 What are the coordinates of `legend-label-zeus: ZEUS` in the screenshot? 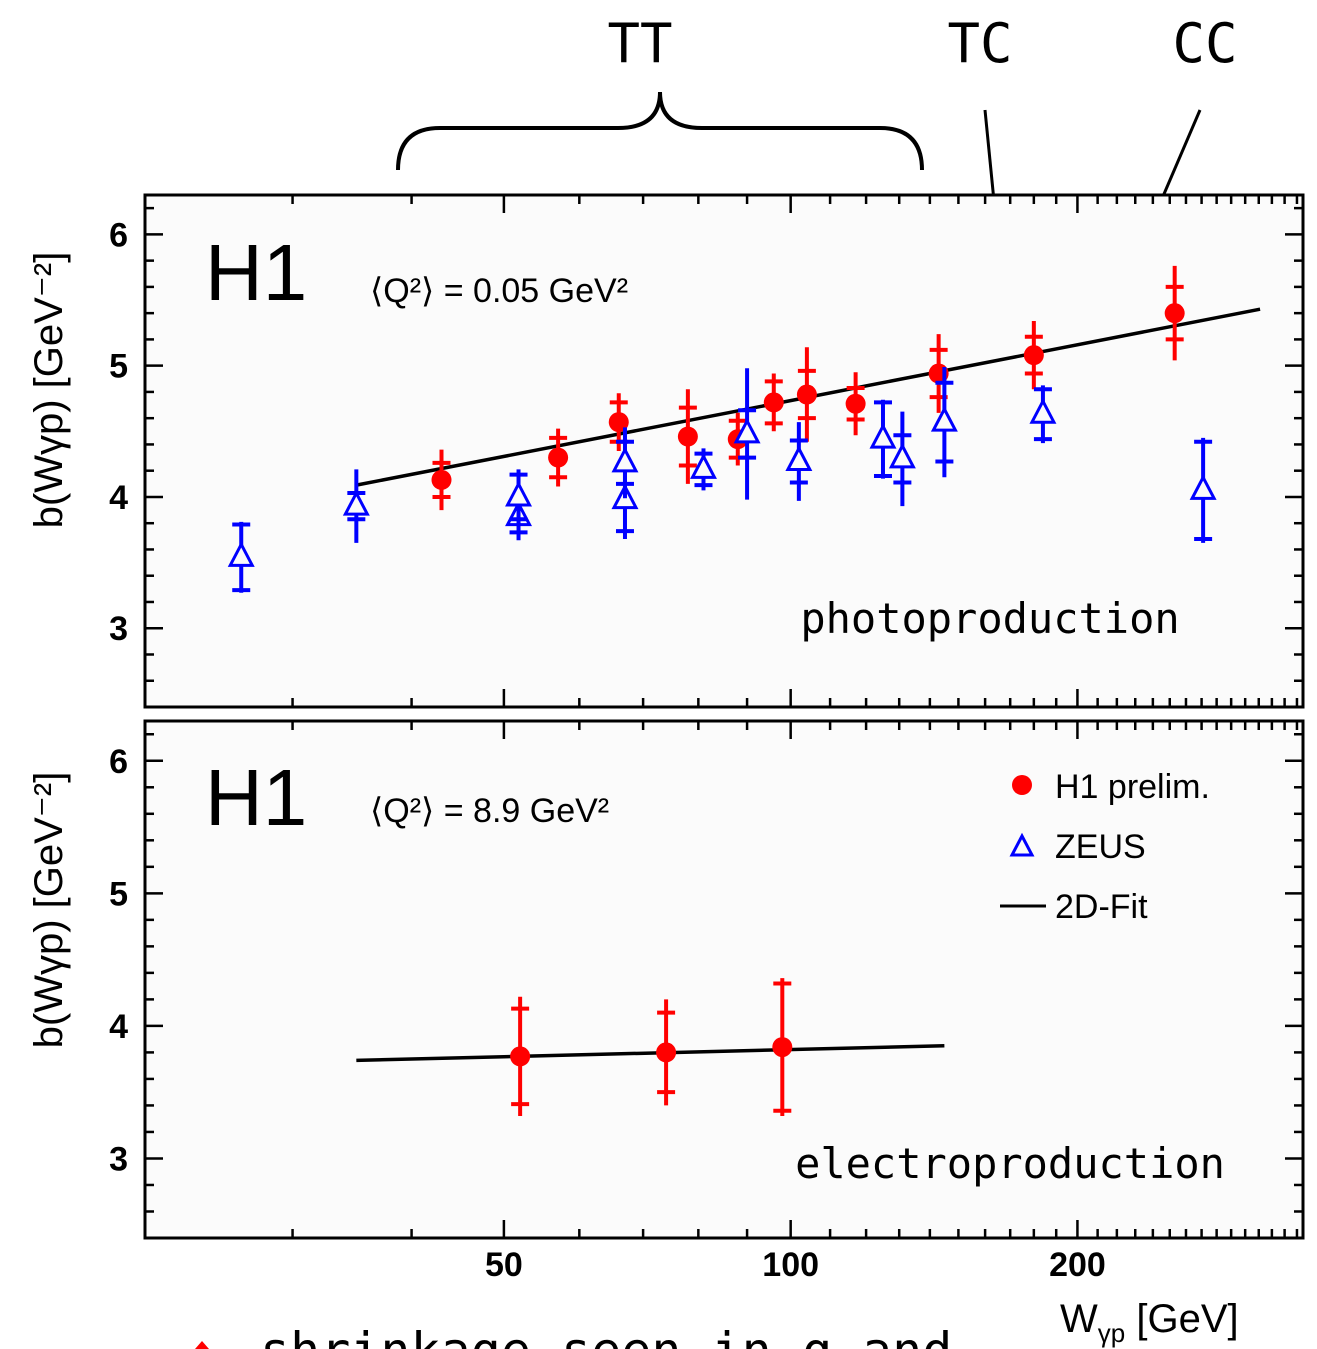 It's located at (1100, 847).